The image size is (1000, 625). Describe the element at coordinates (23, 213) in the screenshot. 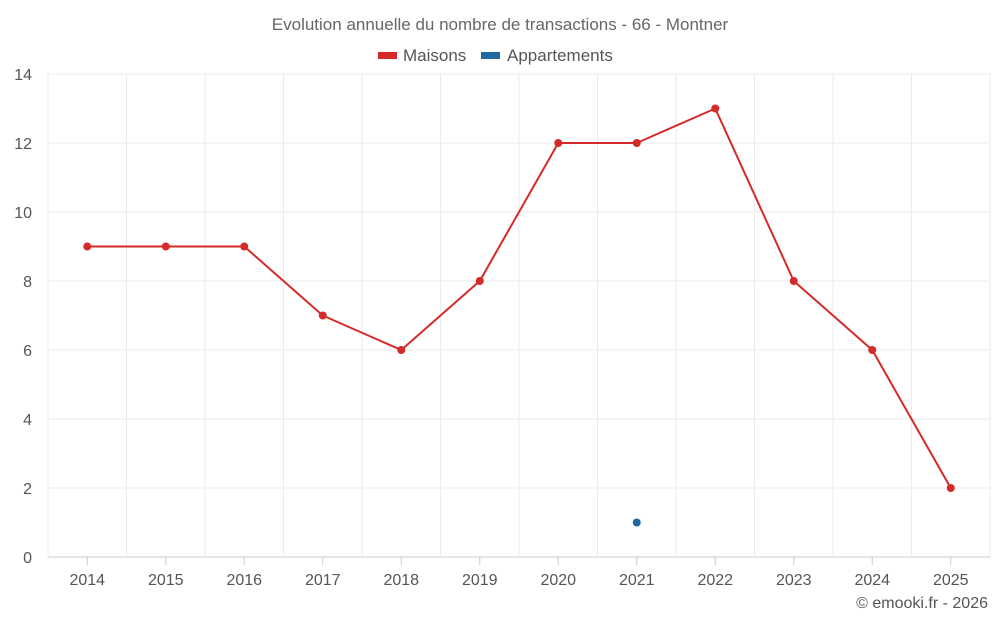

I see `y-tick-label: 10` at that location.